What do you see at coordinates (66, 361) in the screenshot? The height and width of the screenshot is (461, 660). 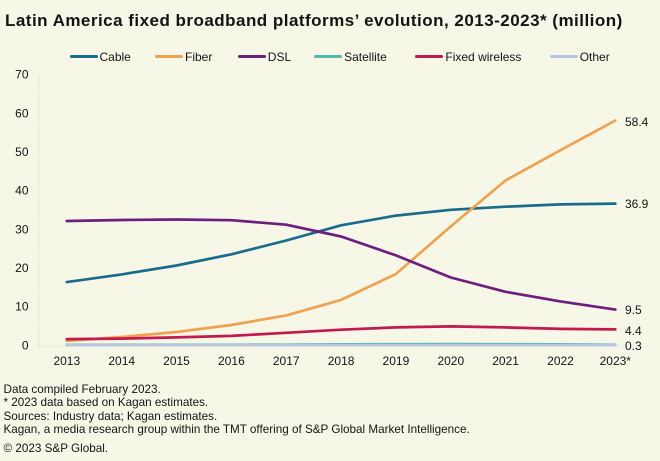 I see `svg-text: 2013` at bounding box center [66, 361].